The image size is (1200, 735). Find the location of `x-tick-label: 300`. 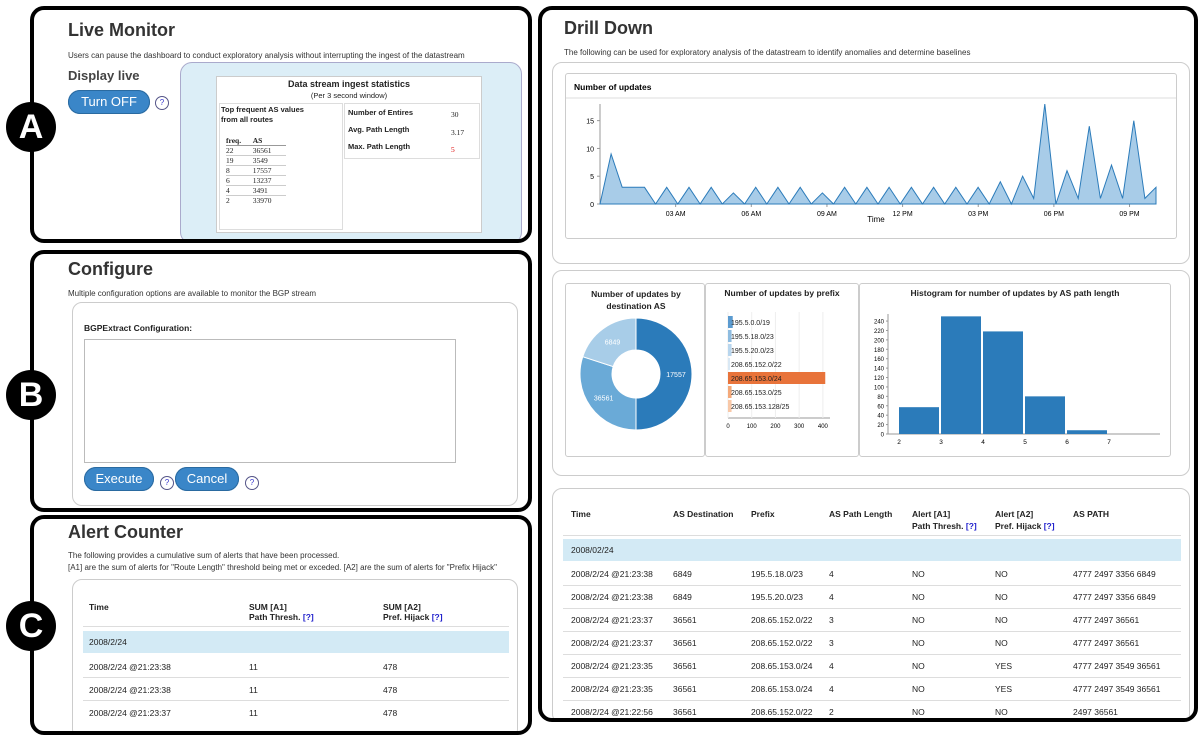

x-tick-label: 300 is located at coordinates (799, 427).